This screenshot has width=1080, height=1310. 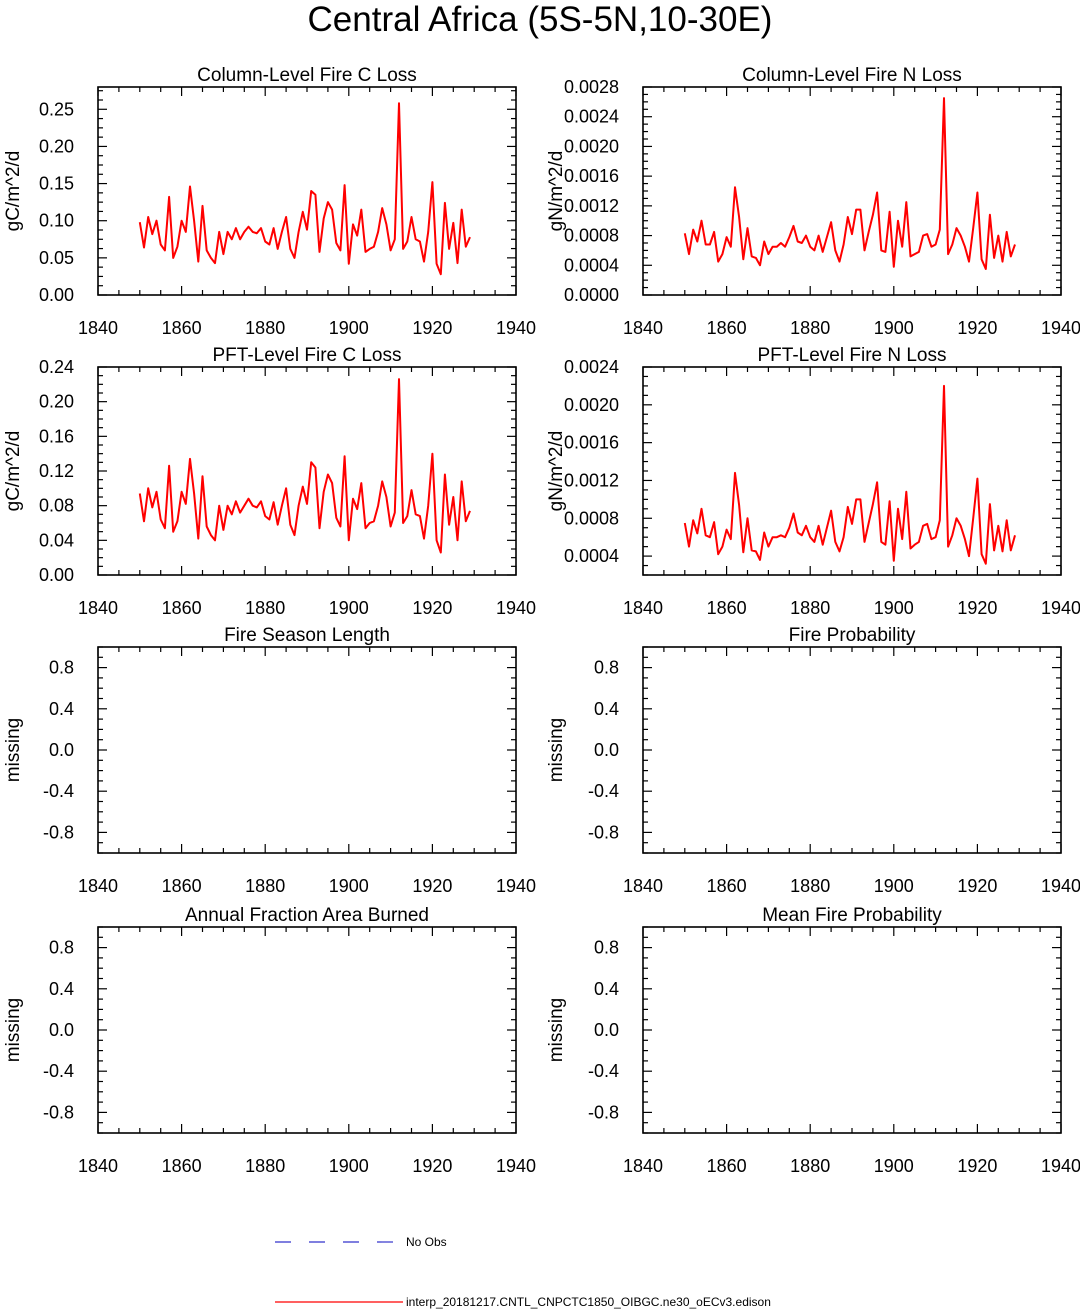 What do you see at coordinates (307, 75) in the screenshot?
I see `panel-title: Column-Level Fire C Loss` at bounding box center [307, 75].